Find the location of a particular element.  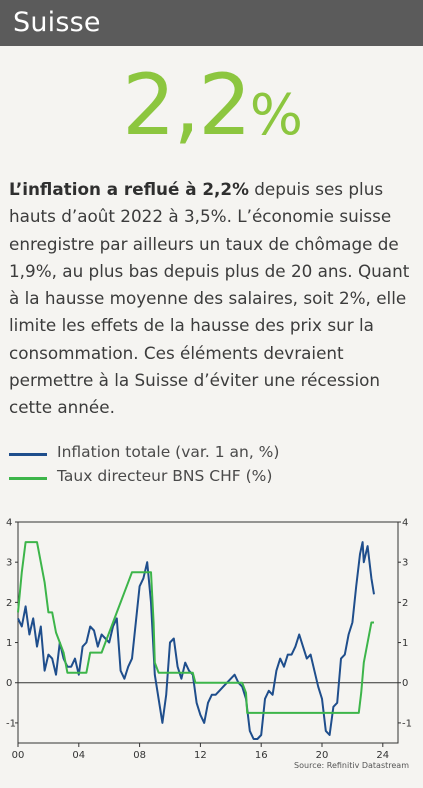

header-title: Suisse is located at coordinates (57, 22).